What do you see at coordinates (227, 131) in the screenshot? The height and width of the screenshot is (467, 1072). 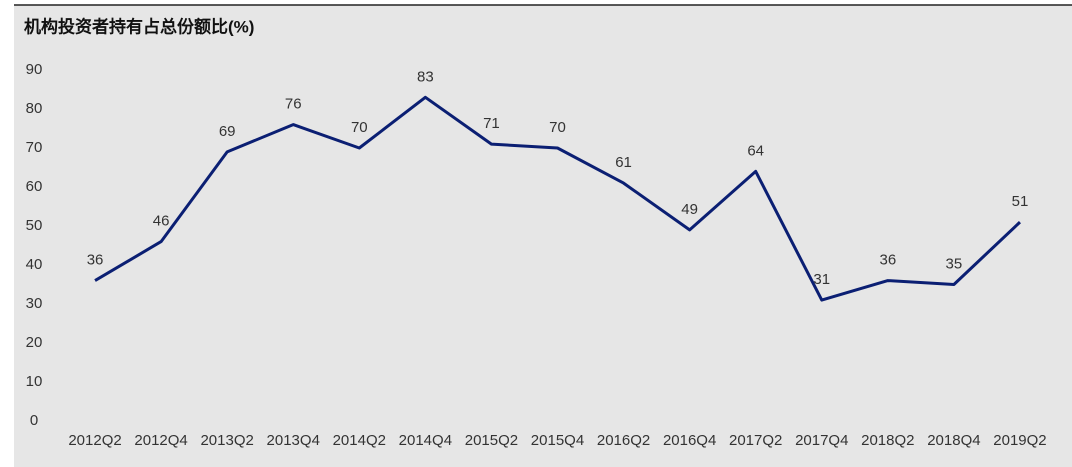 I see `data-label: 69` at bounding box center [227, 131].